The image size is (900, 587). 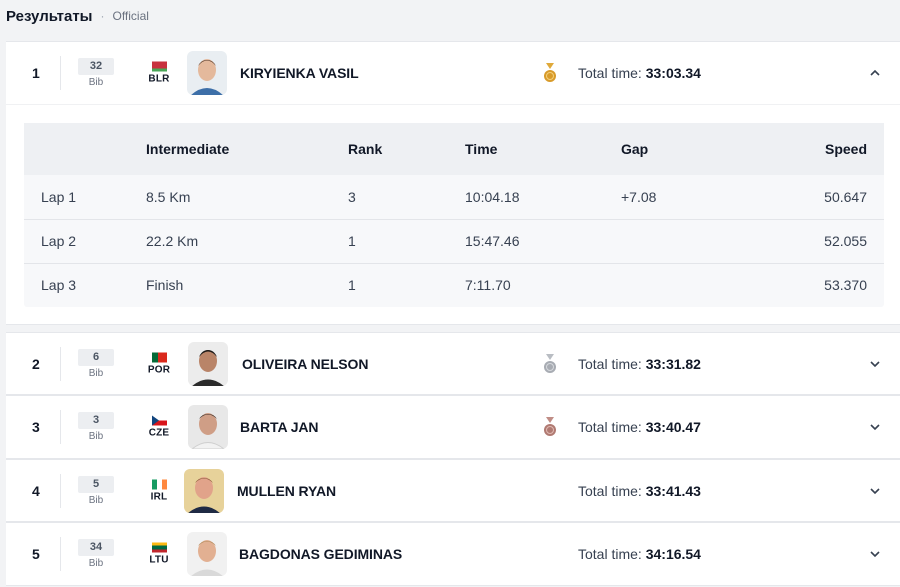 I want to click on total-time-value: 33:31.82, so click(x=673, y=364).